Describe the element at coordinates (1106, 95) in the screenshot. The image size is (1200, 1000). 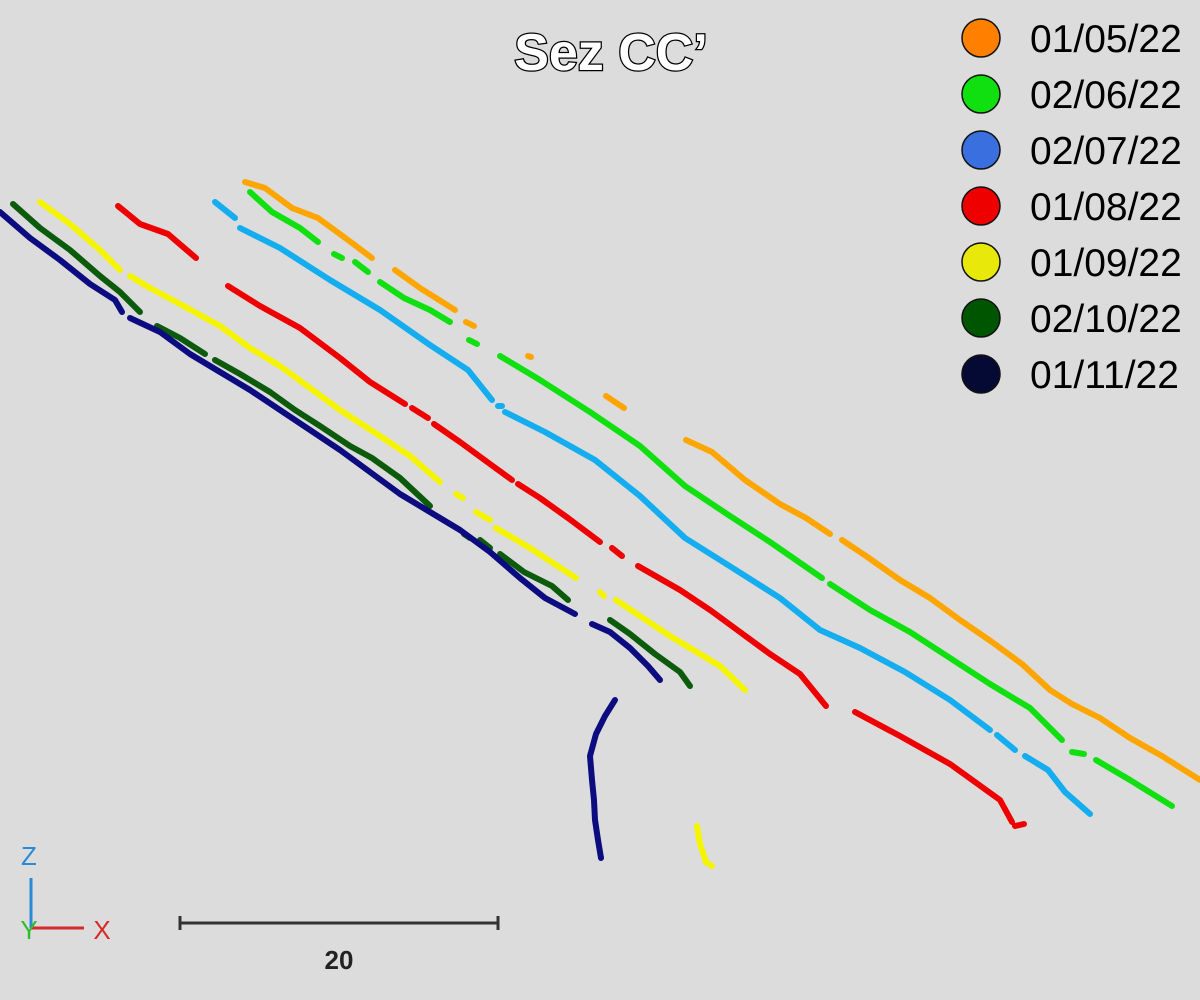
I see `legend-label: 02/06/22` at that location.